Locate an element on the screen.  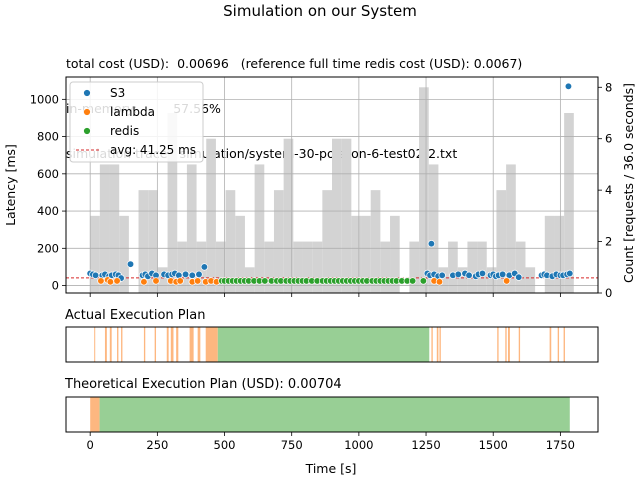
x-tick-label: 250 is located at coordinates (157, 445).